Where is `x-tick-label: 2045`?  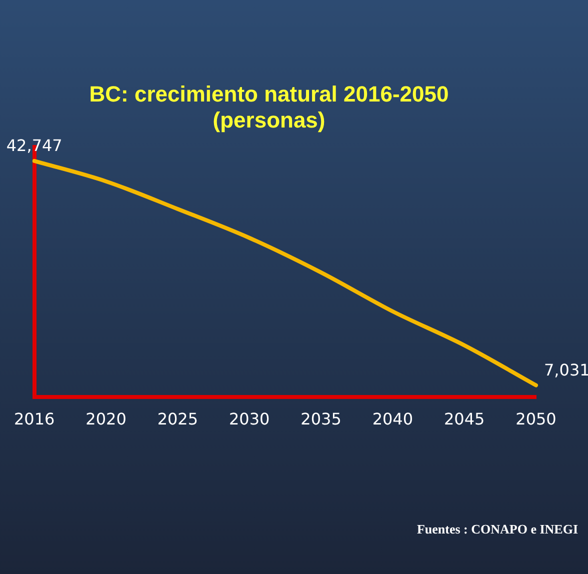
x-tick-label: 2045 is located at coordinates (464, 419).